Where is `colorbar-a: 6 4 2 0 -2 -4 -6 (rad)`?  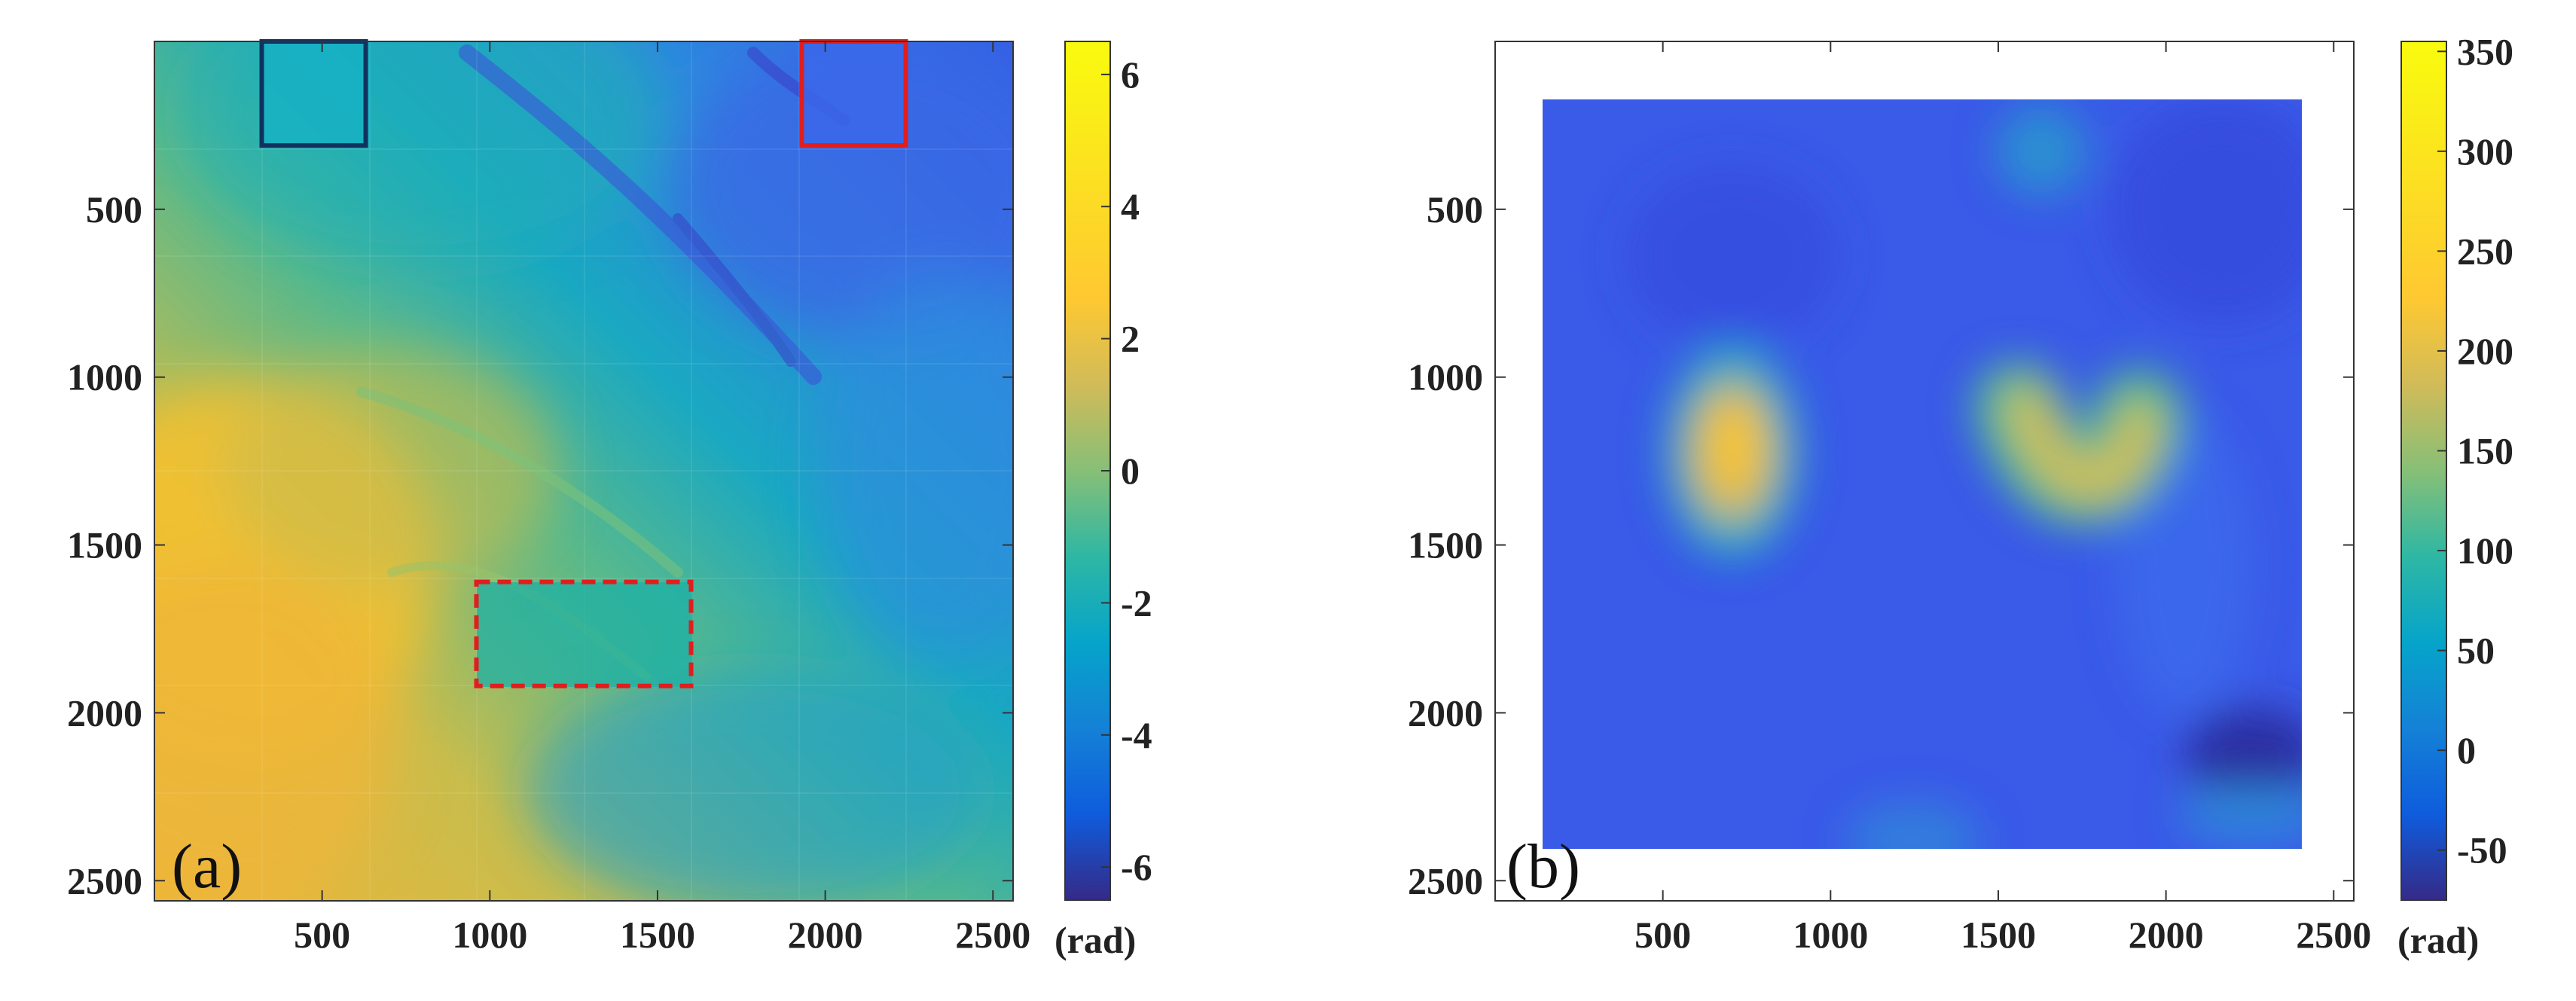 colorbar-a: 6 4 2 0 -2 -4 -6 (rad) is located at coordinates (1103, 501).